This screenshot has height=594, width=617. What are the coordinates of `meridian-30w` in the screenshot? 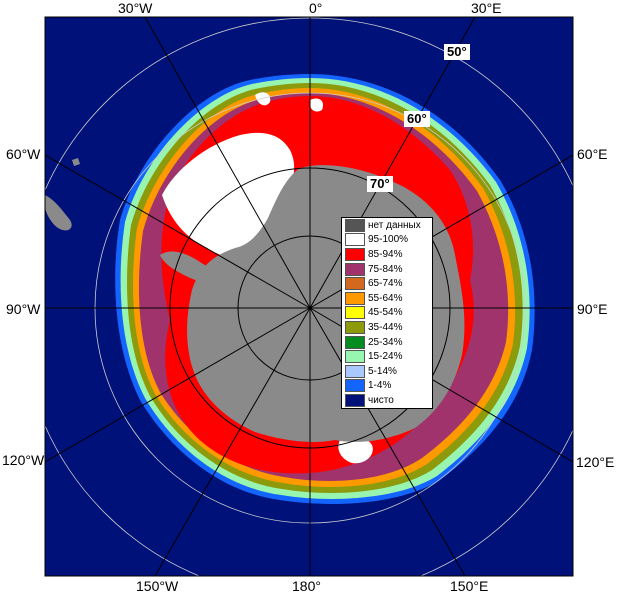 It's located at (227, 163).